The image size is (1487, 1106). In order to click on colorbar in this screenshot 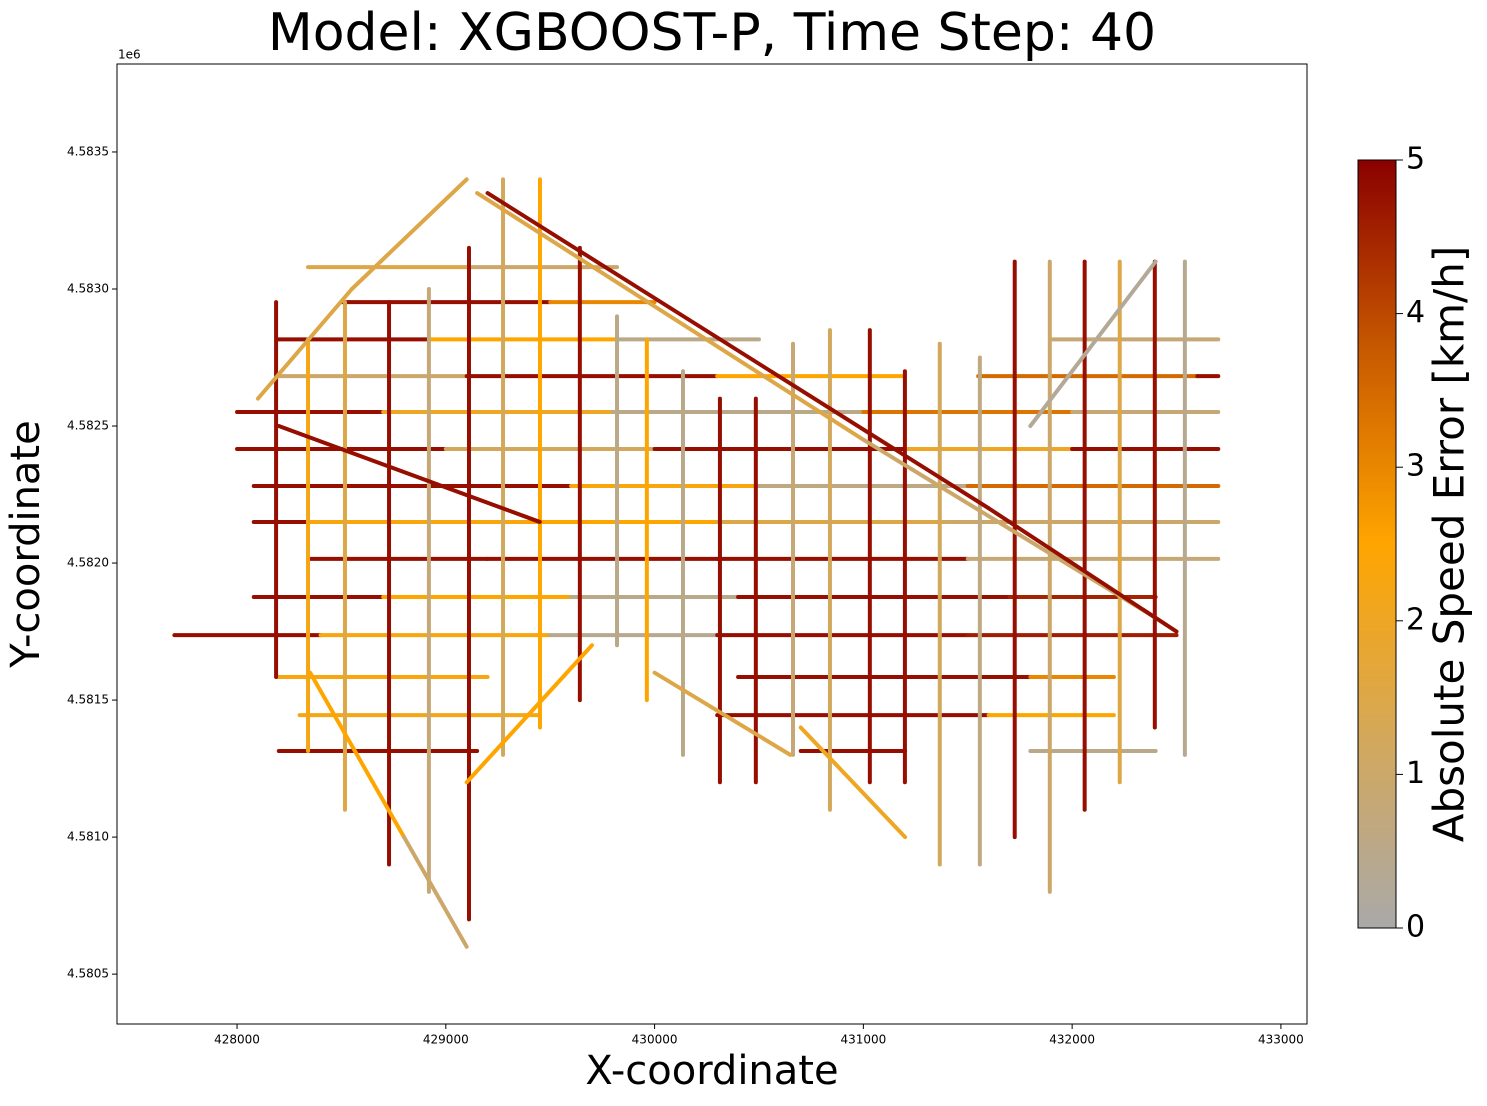, I will do `click(1377, 544)`.